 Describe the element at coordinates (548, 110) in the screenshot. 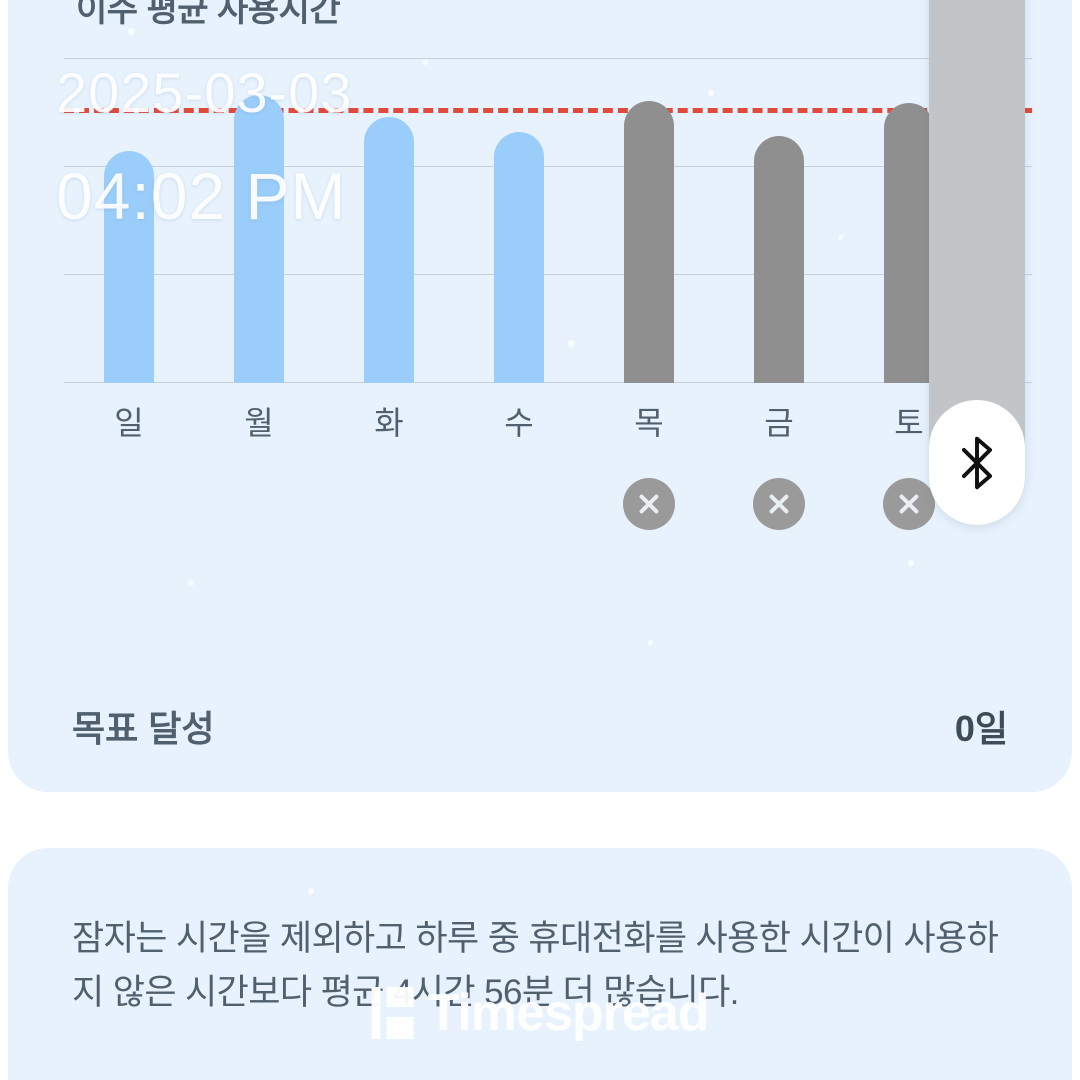

I see `goal-threshold-line` at that location.